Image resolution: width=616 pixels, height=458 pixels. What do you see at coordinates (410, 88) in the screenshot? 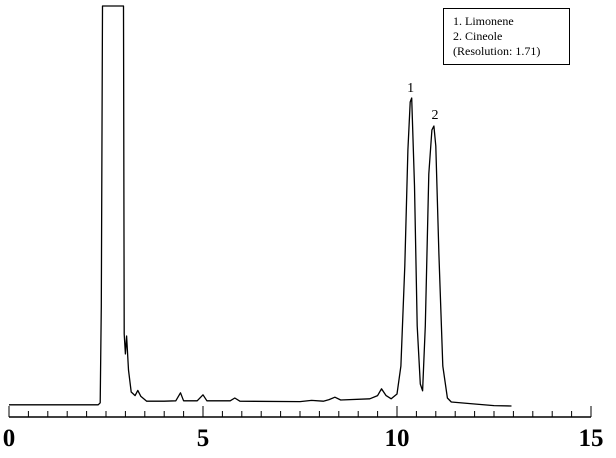
I see `peak-label: 1` at bounding box center [410, 88].